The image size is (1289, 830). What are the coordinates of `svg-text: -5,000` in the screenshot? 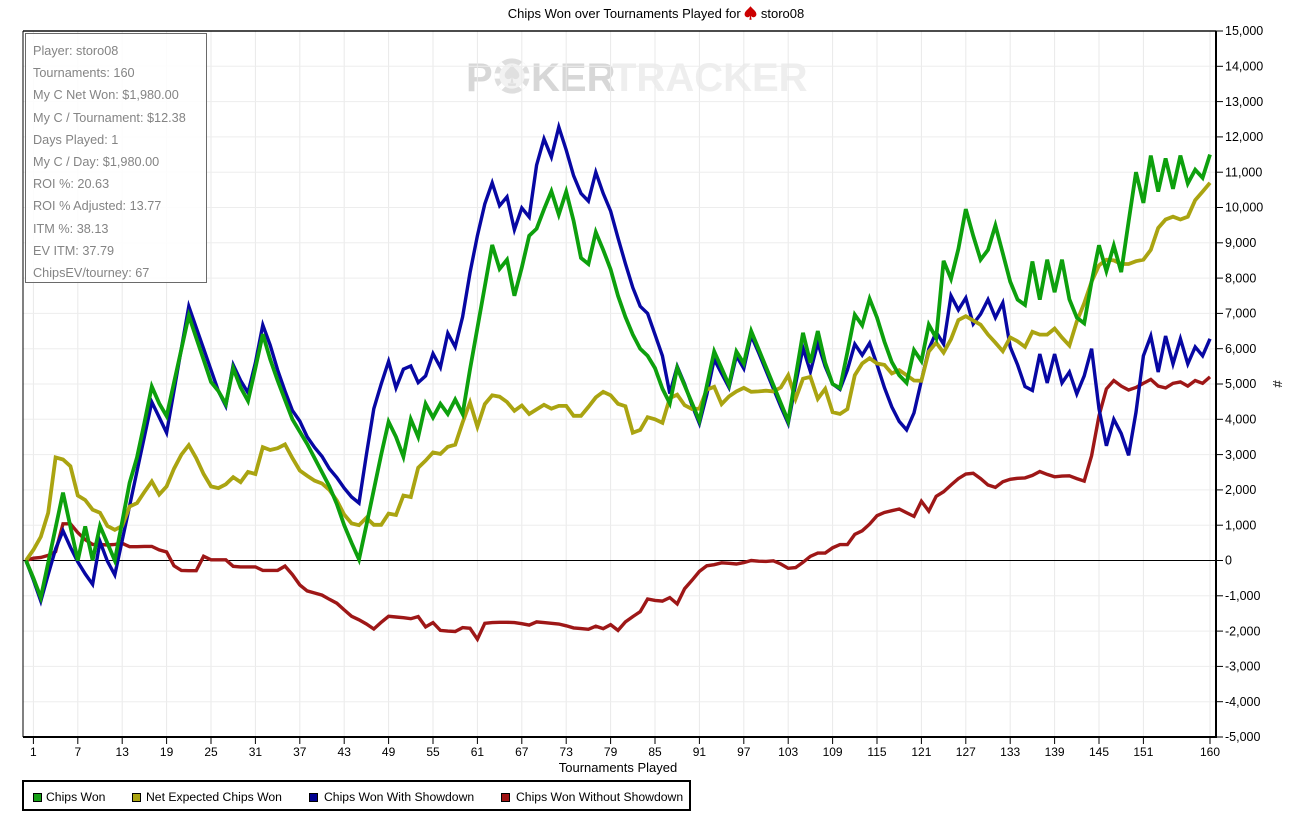 It's located at (1242, 737).